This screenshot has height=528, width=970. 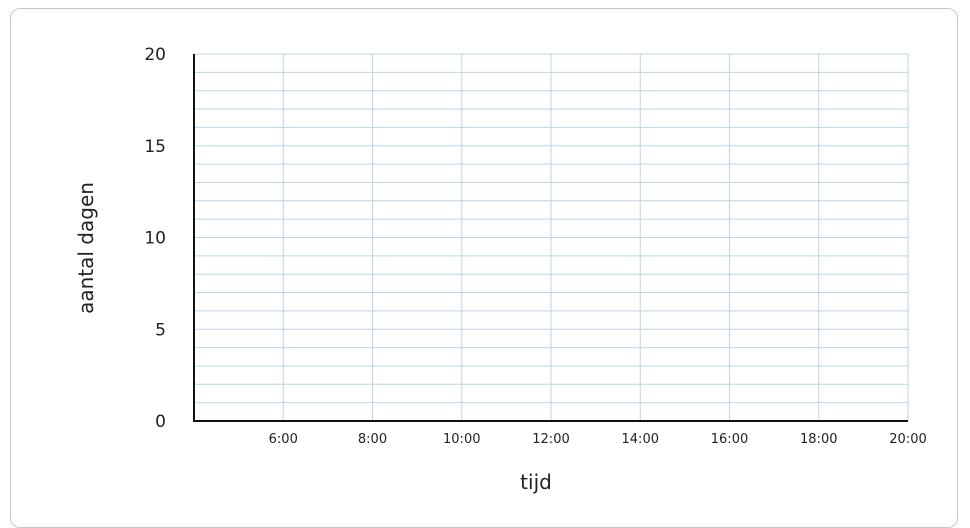 What do you see at coordinates (372, 439) in the screenshot?
I see `x-tick-label: 8:00` at bounding box center [372, 439].